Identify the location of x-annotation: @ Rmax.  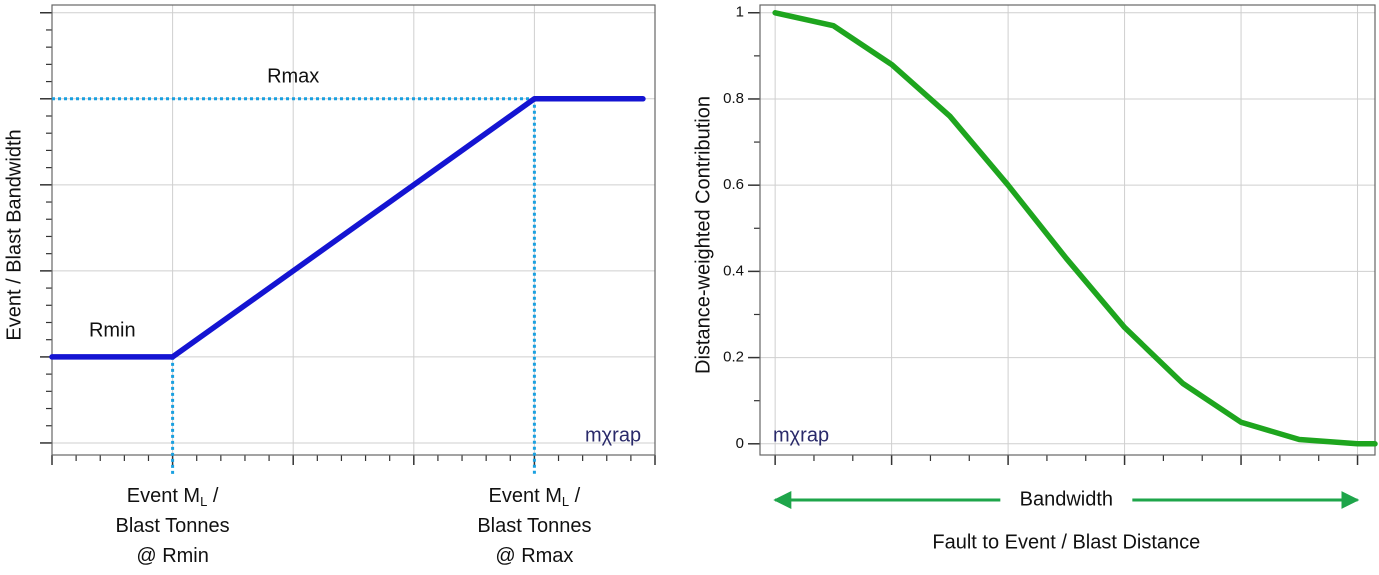
(534, 556).